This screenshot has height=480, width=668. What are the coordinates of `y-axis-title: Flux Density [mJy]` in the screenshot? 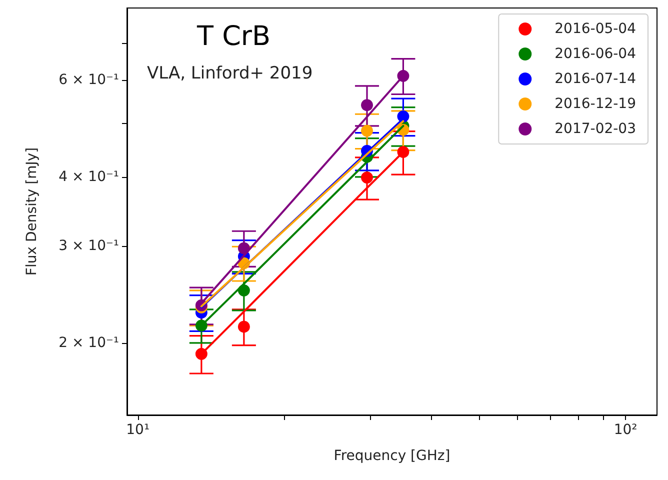 It's located at (32, 211).